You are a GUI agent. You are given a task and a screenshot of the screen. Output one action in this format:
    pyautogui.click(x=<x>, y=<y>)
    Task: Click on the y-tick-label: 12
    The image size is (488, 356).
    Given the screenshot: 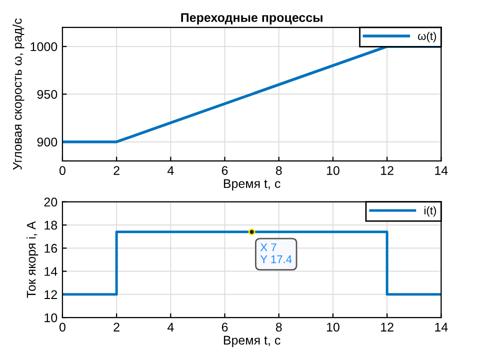 What is the action you would take?
    pyautogui.click(x=50, y=294)
    